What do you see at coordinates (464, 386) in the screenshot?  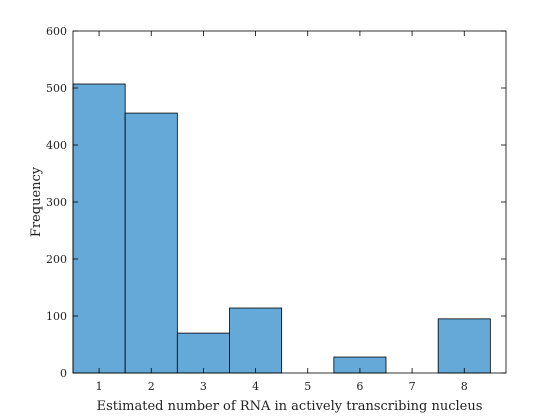 I see `x-tick-label: 8` at bounding box center [464, 386].